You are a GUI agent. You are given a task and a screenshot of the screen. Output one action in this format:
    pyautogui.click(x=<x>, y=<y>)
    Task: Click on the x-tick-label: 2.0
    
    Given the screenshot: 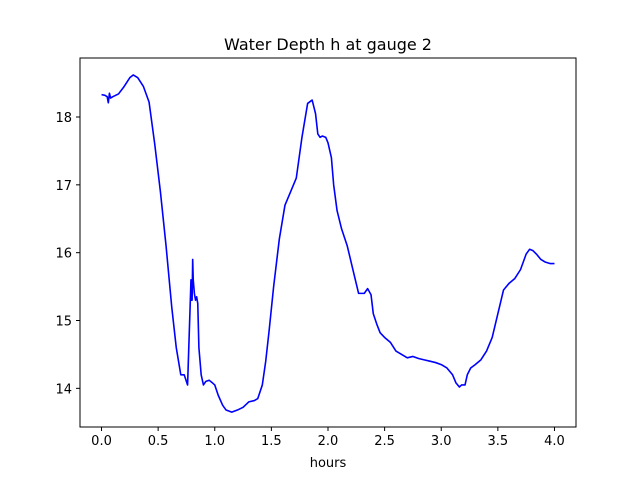 What is the action you would take?
    pyautogui.click(x=328, y=441)
    